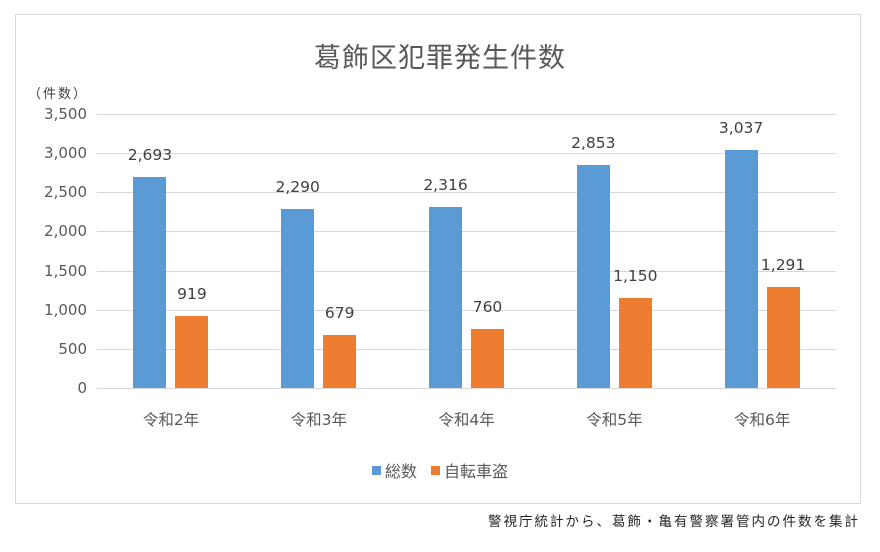  Describe the element at coordinates (65, 192) in the screenshot. I see `y-tick-label: 2,500` at that location.